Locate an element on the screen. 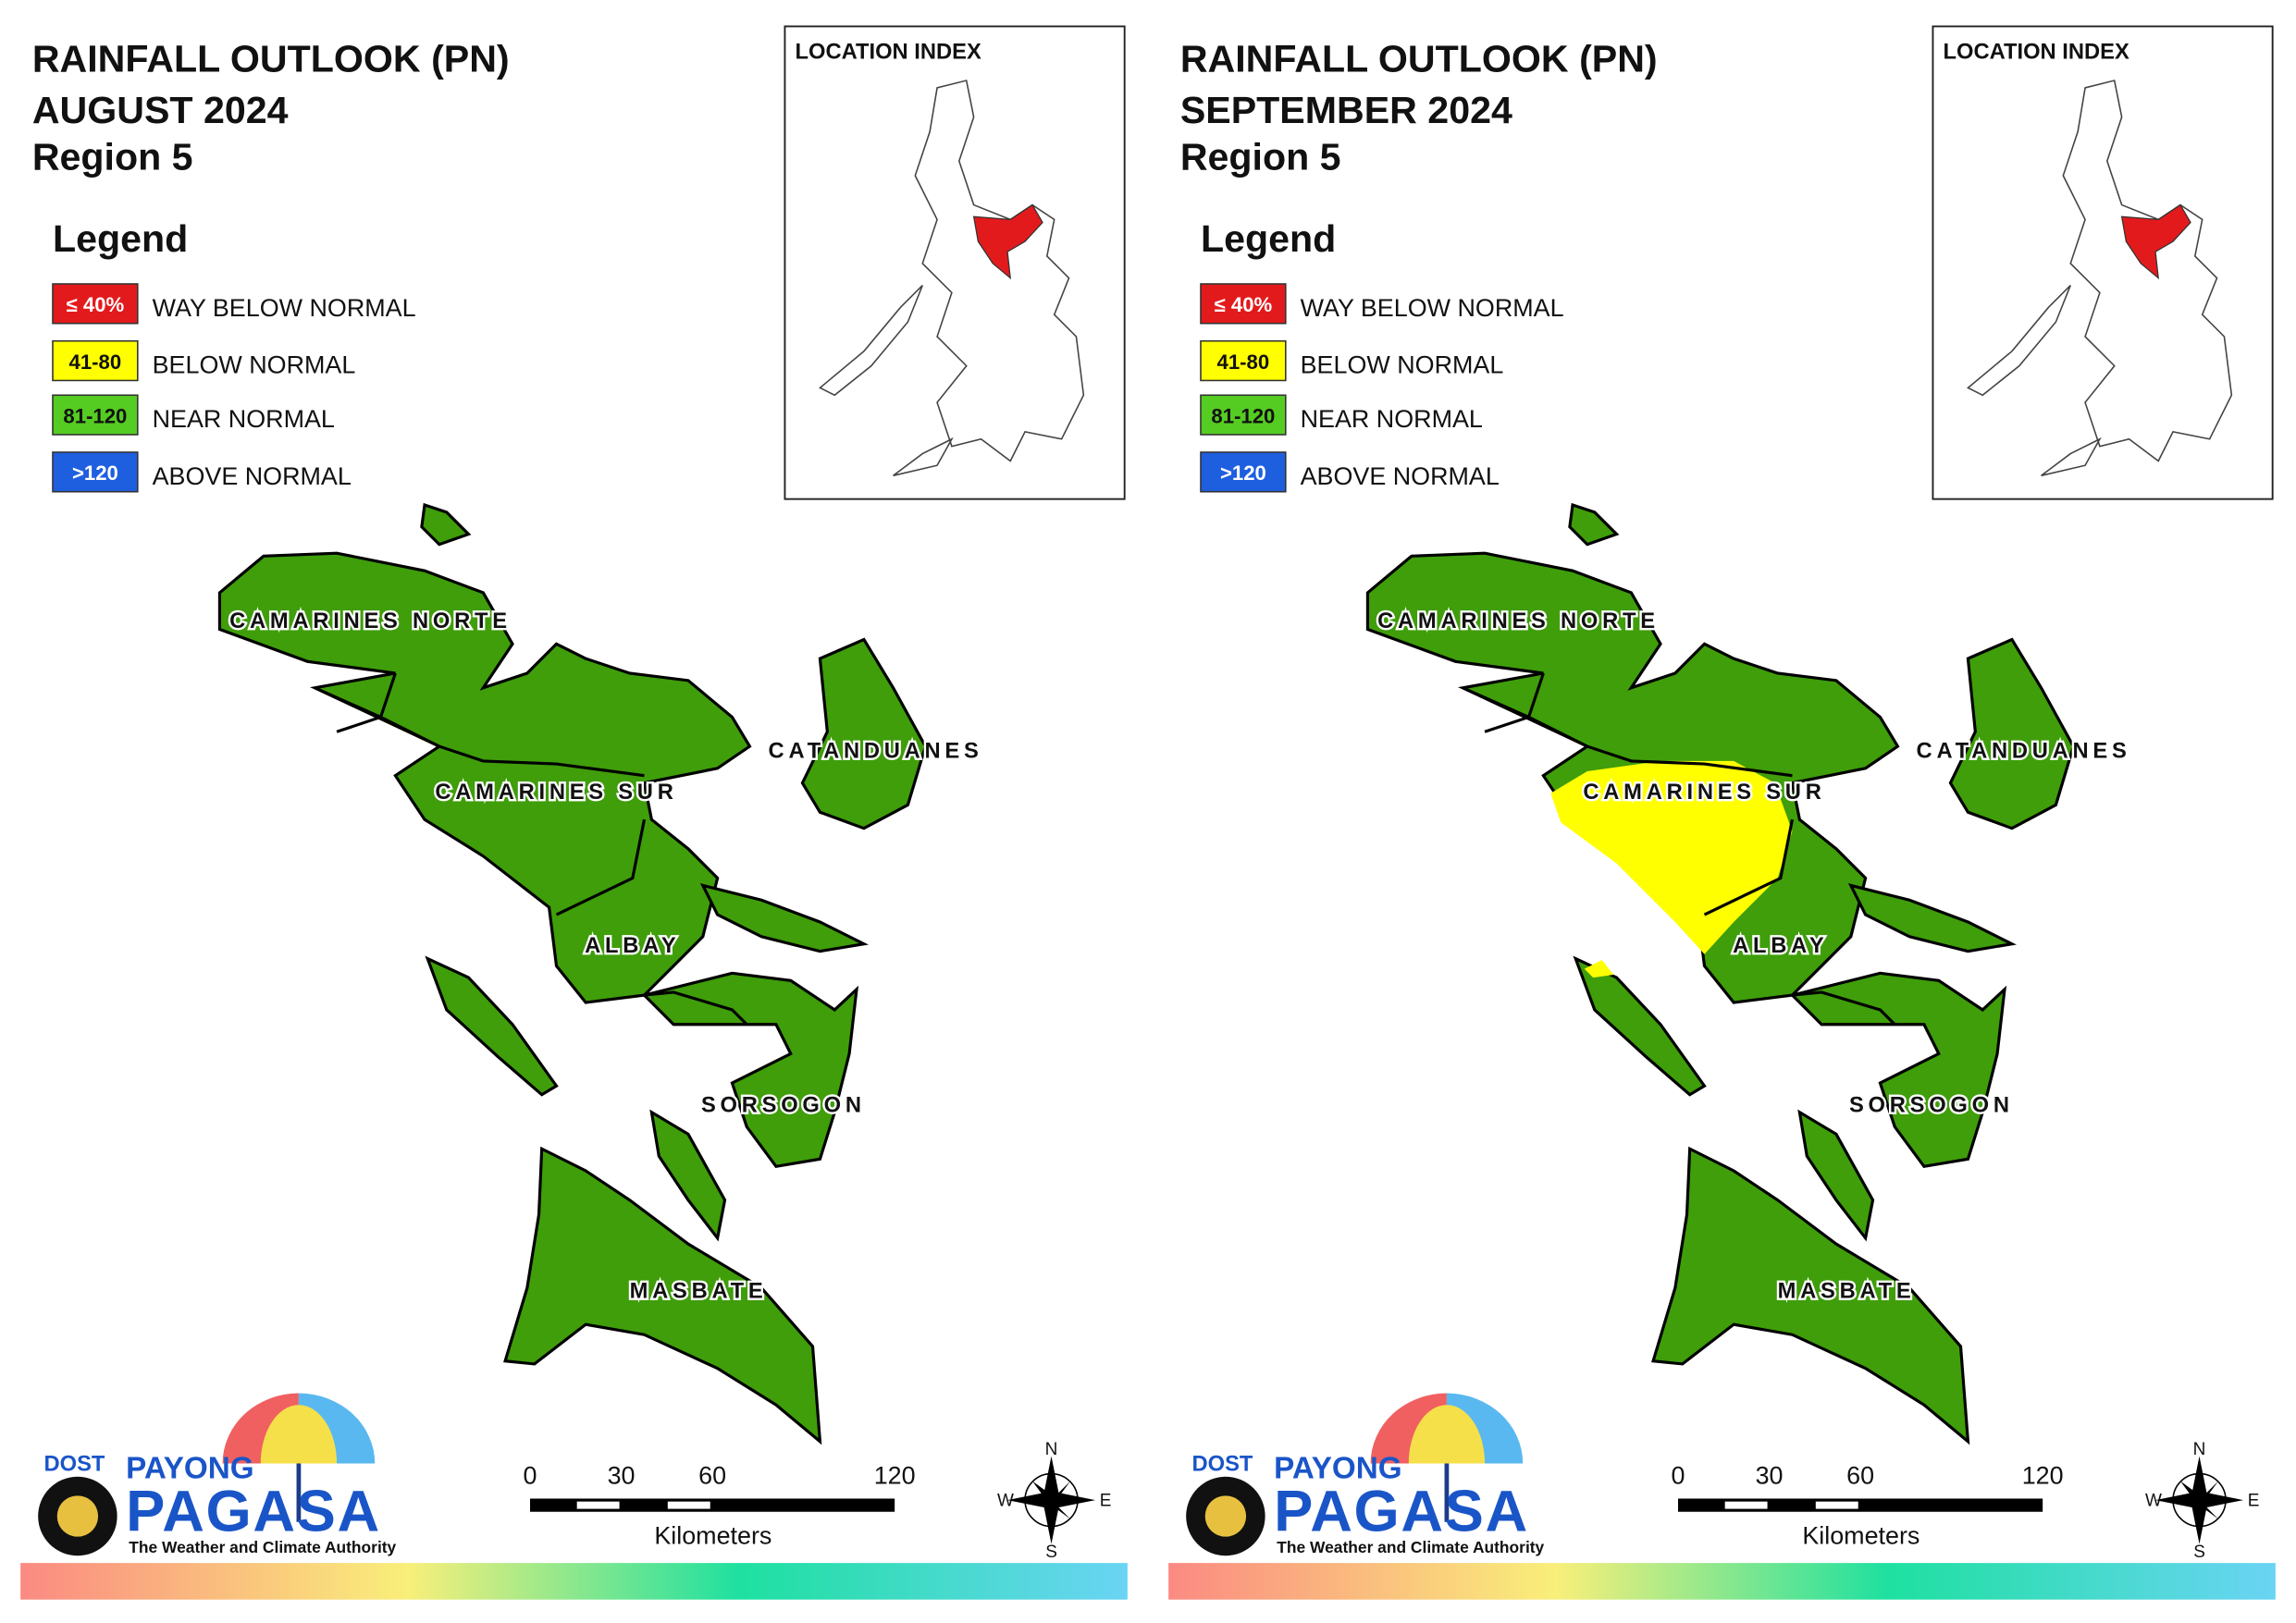 This screenshot has height=1623, width=2296. panel-title: SEPTEMBER 2024 is located at coordinates (1346, 110).